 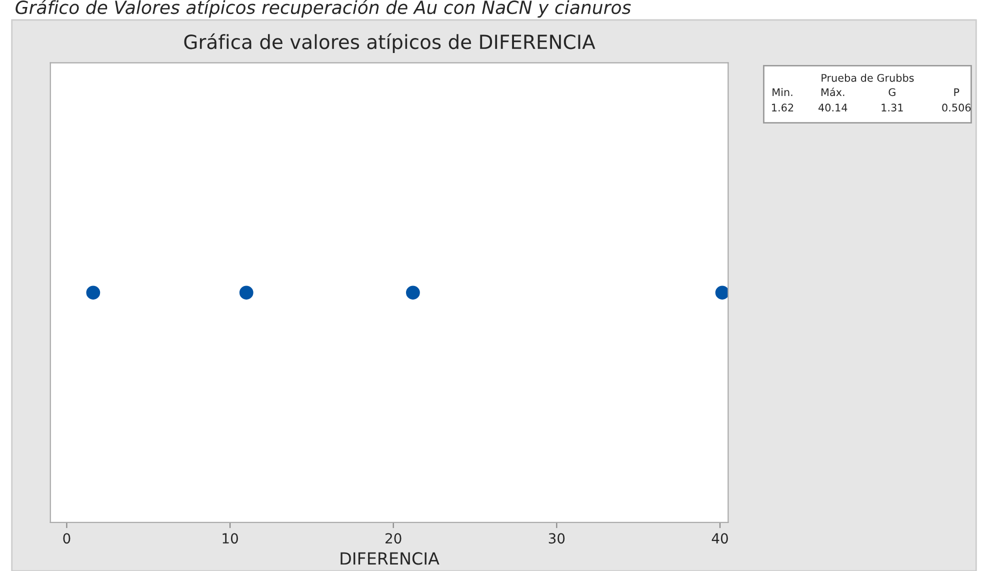 I want to click on text: 1.31, so click(x=892, y=108).